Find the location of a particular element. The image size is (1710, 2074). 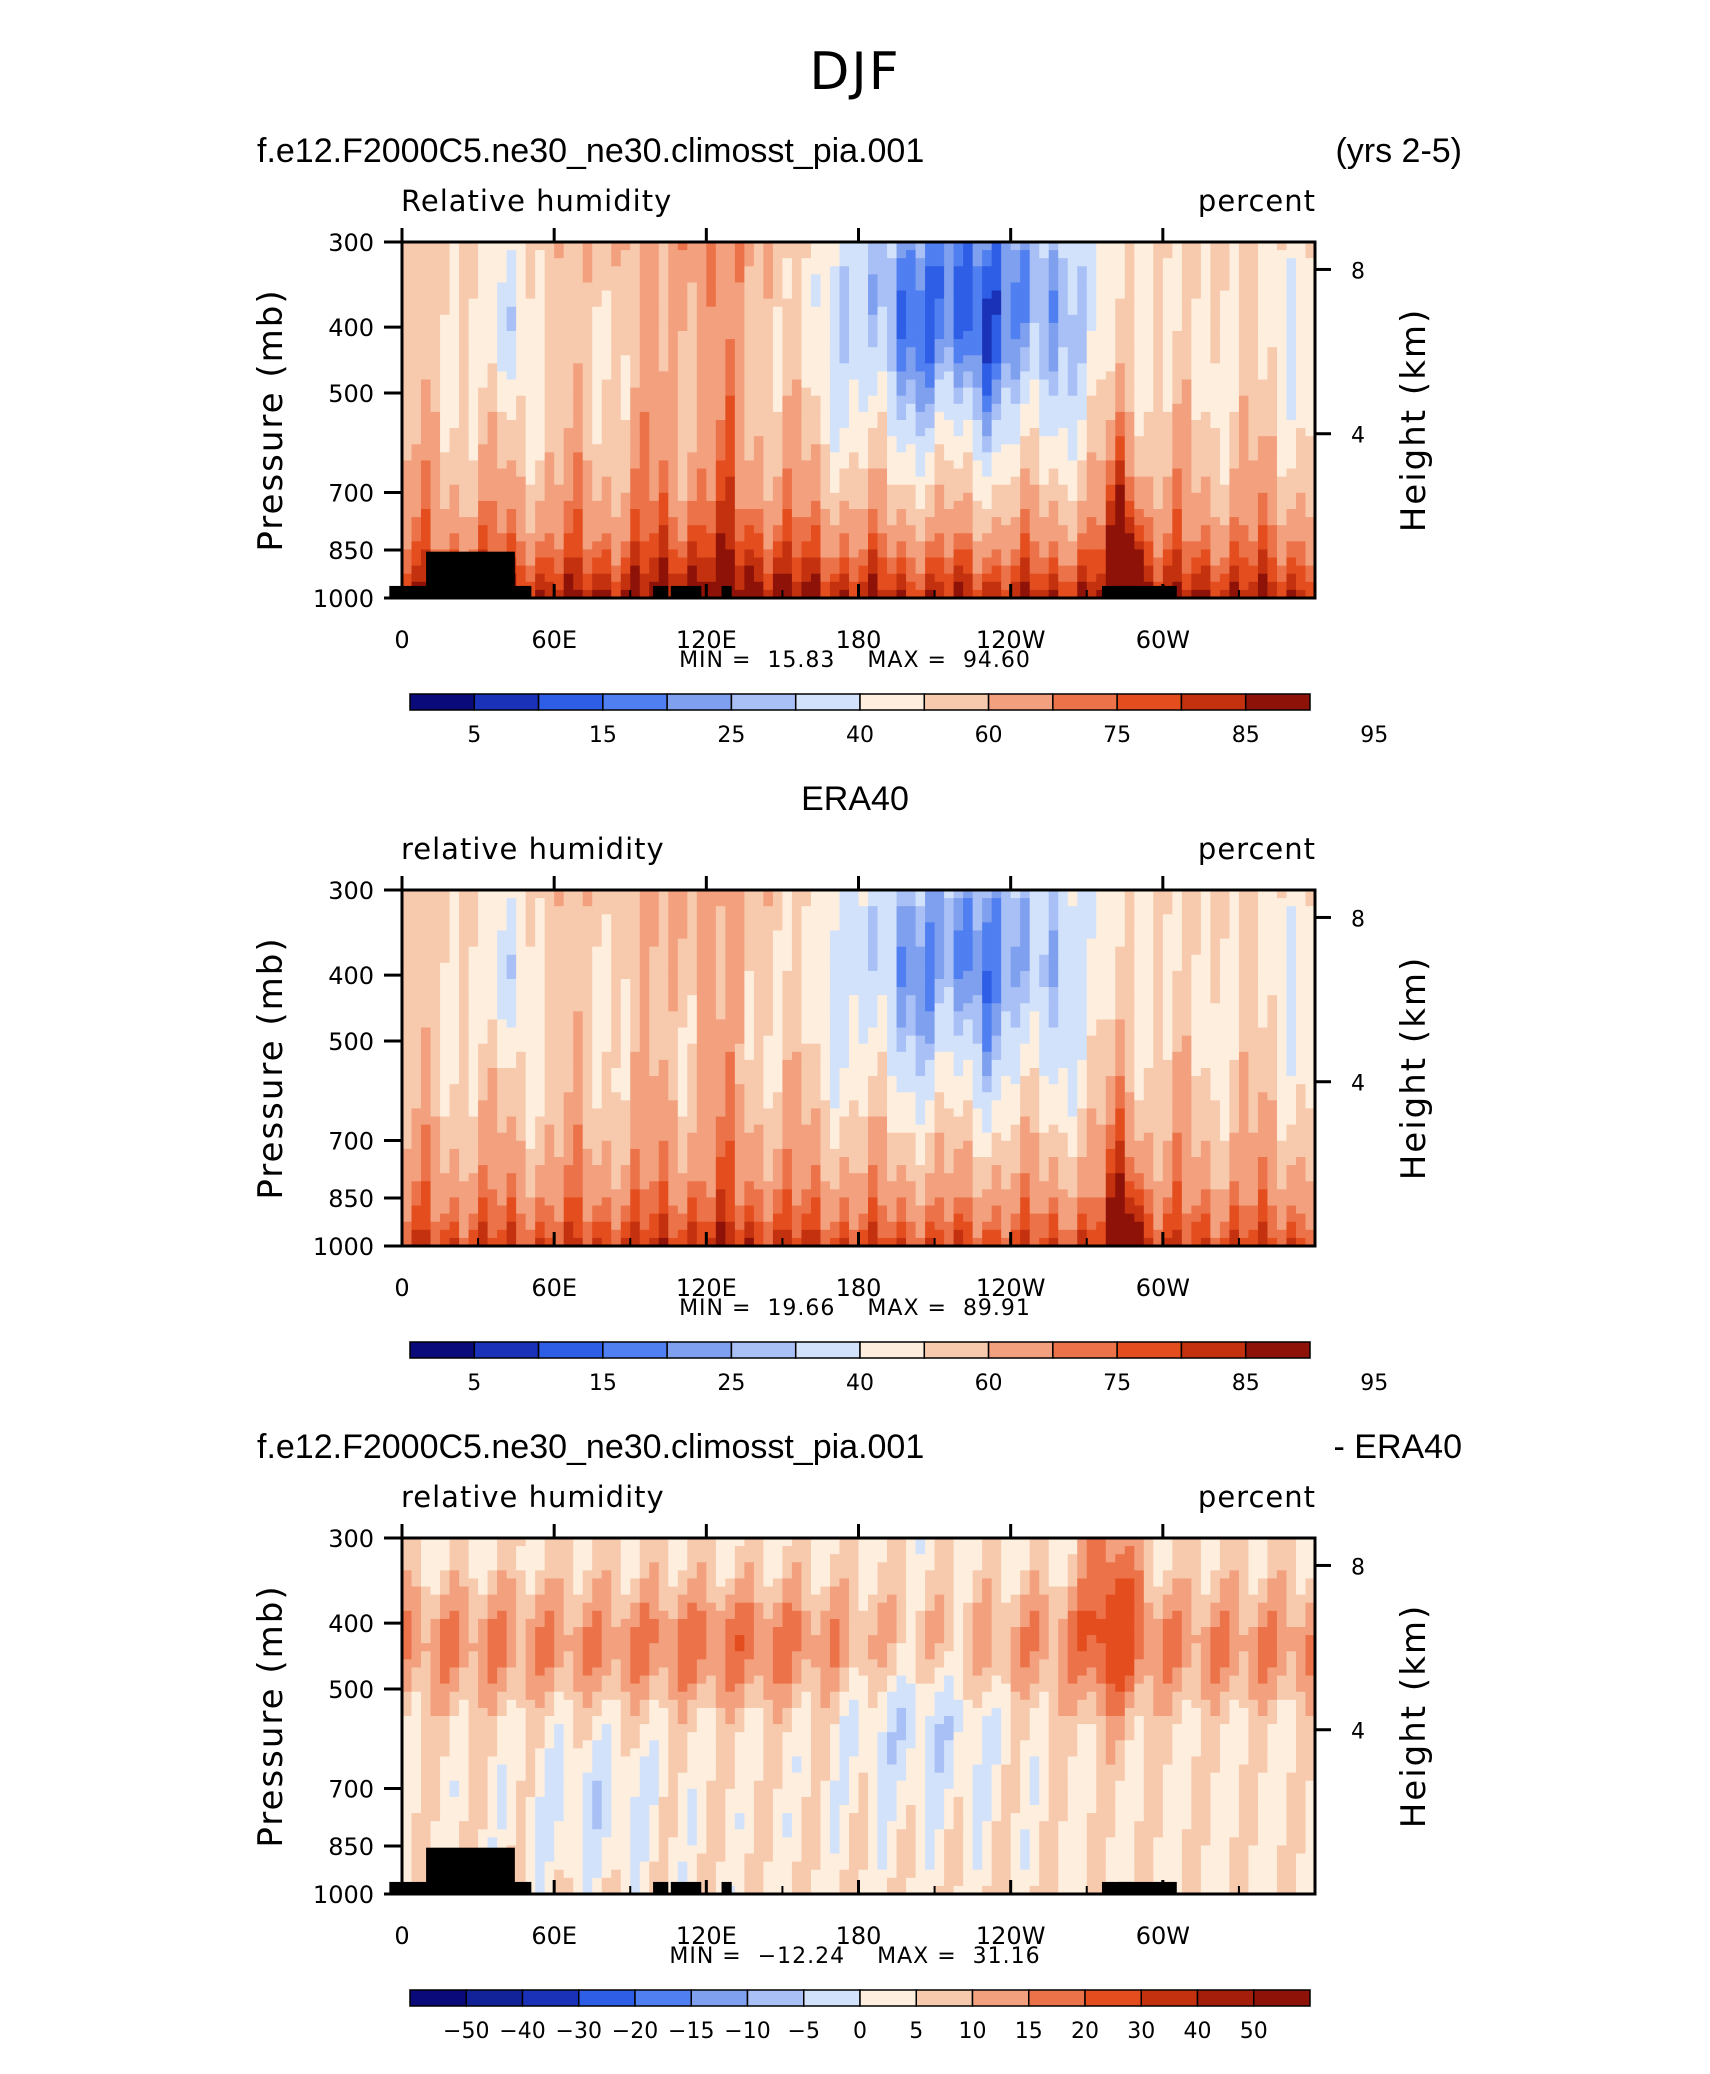

x-tick-label: 60E is located at coordinates (554, 640).